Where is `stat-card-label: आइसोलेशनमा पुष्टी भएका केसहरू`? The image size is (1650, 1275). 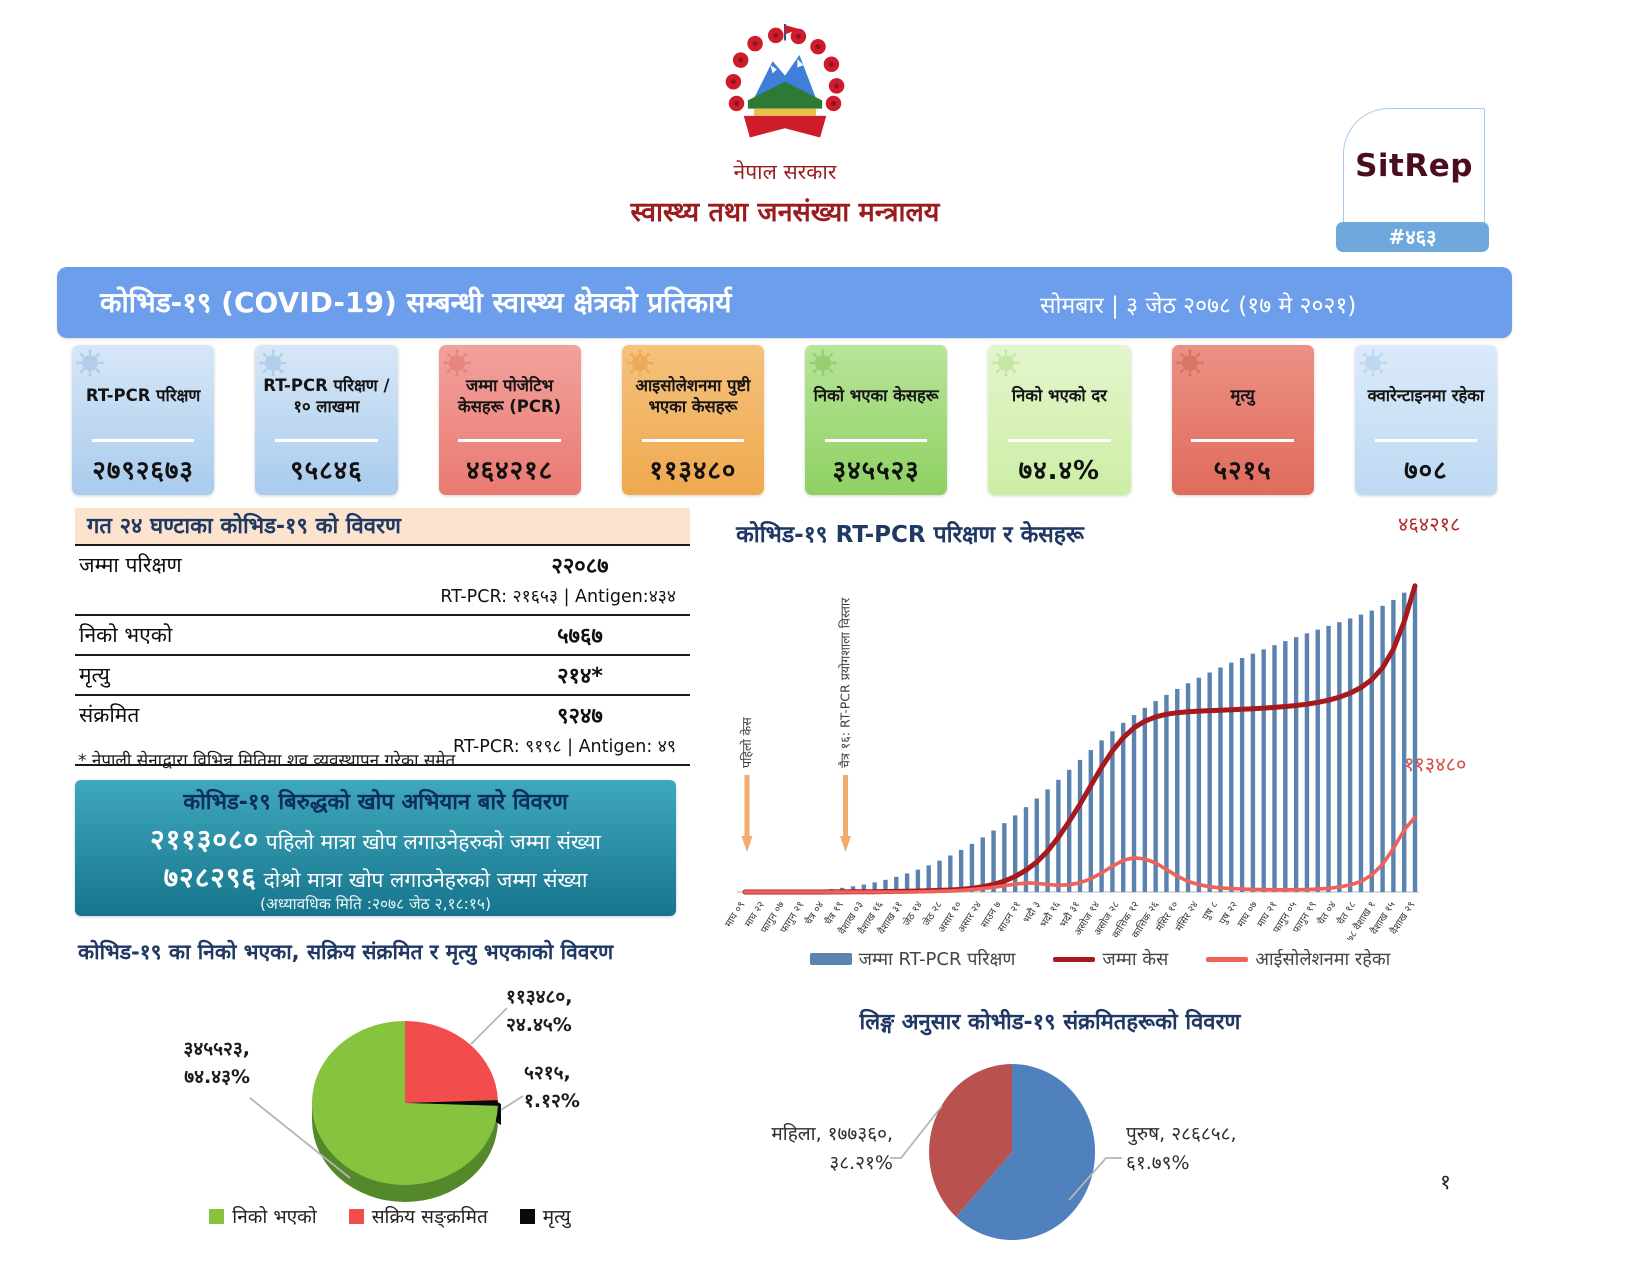 stat-card-label: आइसोलेशनमा पुष्टी भएका केसहरू is located at coordinates (693, 395).